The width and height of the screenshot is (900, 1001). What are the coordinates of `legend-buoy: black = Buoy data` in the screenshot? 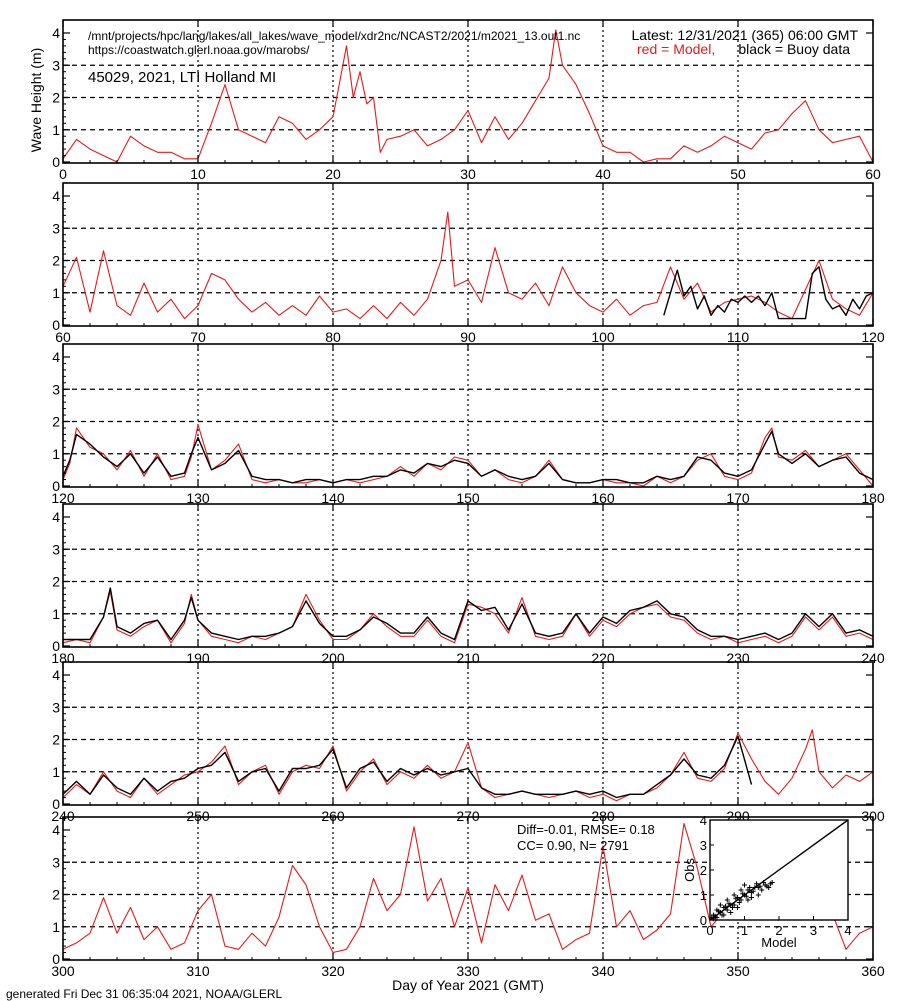 It's located at (794, 49).